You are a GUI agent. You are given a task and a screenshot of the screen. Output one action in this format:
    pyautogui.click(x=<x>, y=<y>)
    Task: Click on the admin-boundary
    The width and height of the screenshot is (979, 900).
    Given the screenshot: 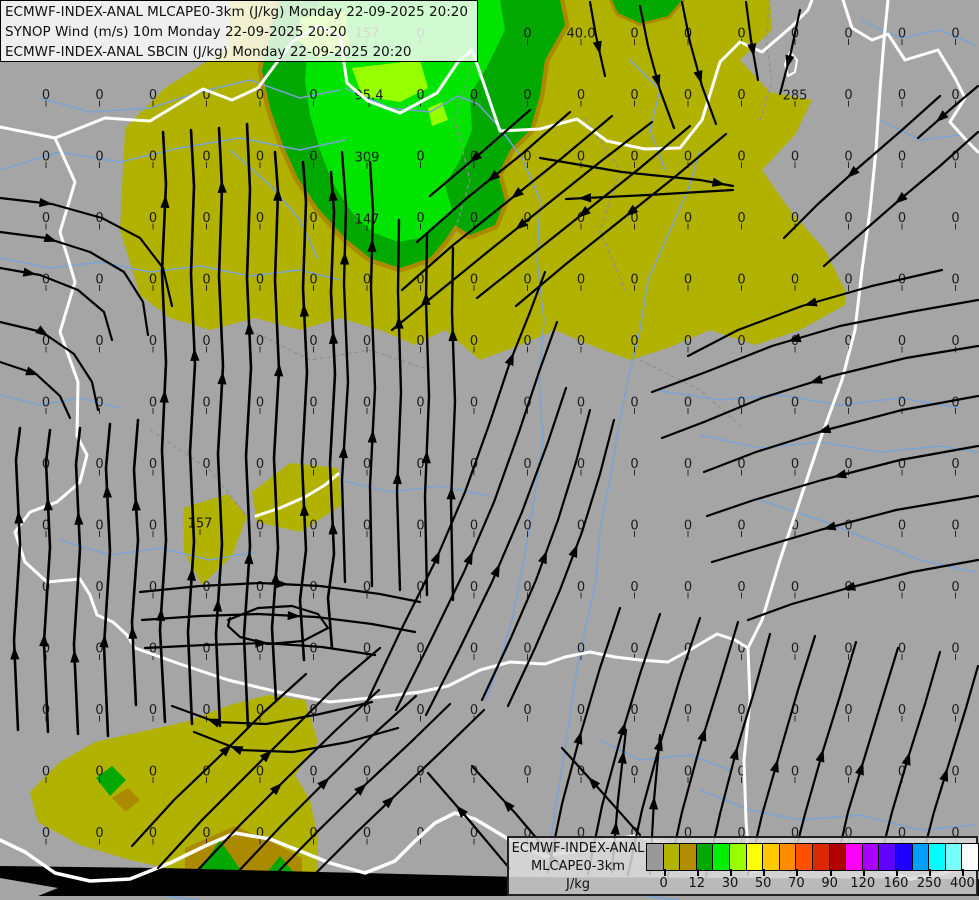 What is the action you would take?
    pyautogui.click(x=200, y=475)
    